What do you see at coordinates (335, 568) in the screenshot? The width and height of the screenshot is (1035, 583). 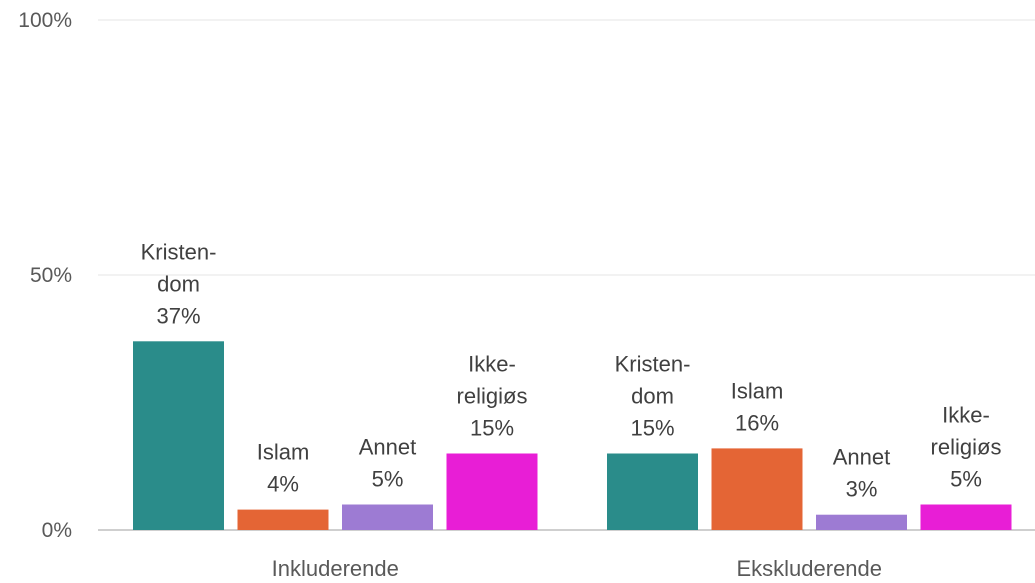 I see `category-label: Inkluderende` at bounding box center [335, 568].